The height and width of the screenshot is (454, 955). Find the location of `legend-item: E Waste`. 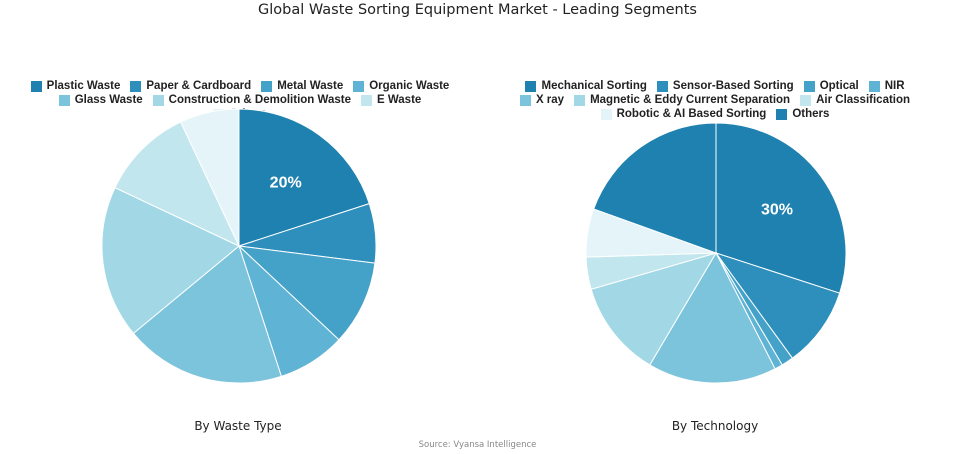

legend-item: E Waste is located at coordinates (391, 100).